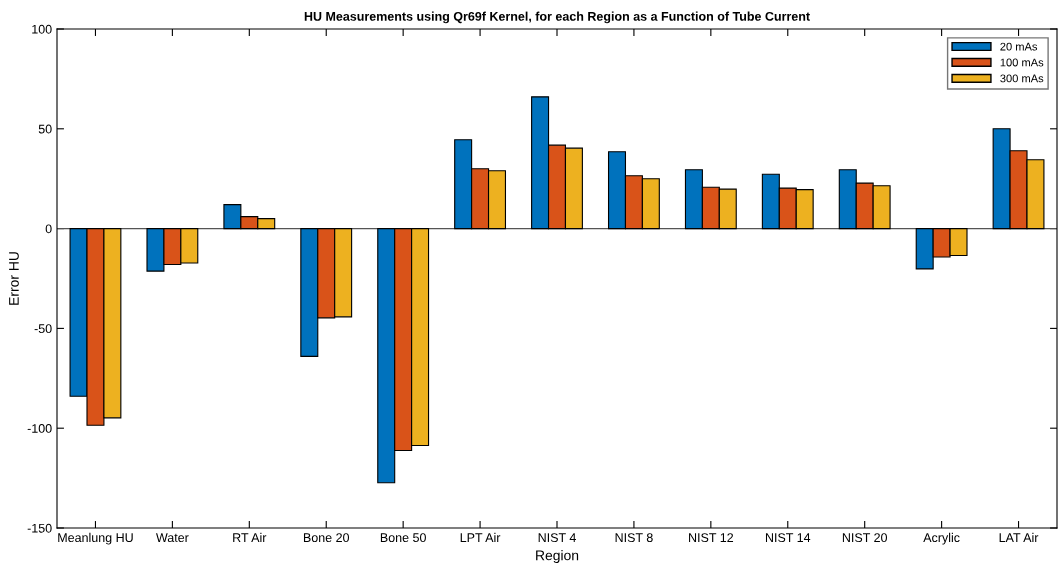  I want to click on x-tick-label: LAT Air, so click(1019, 537).